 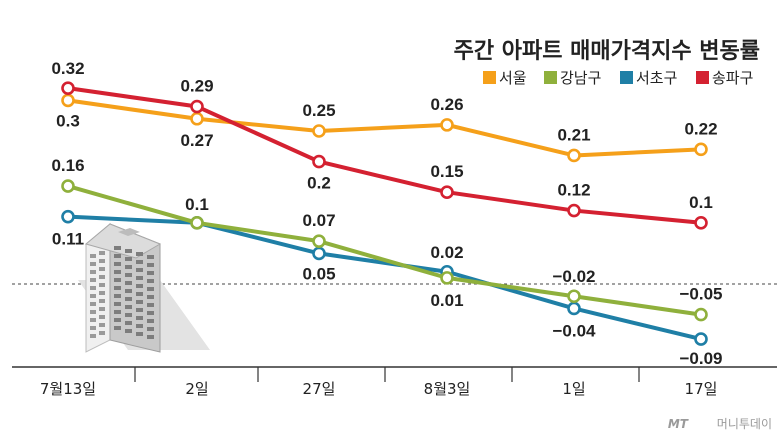 What do you see at coordinates (744, 424) in the screenshot?
I see `watermark-text: 머니투데이` at bounding box center [744, 424].